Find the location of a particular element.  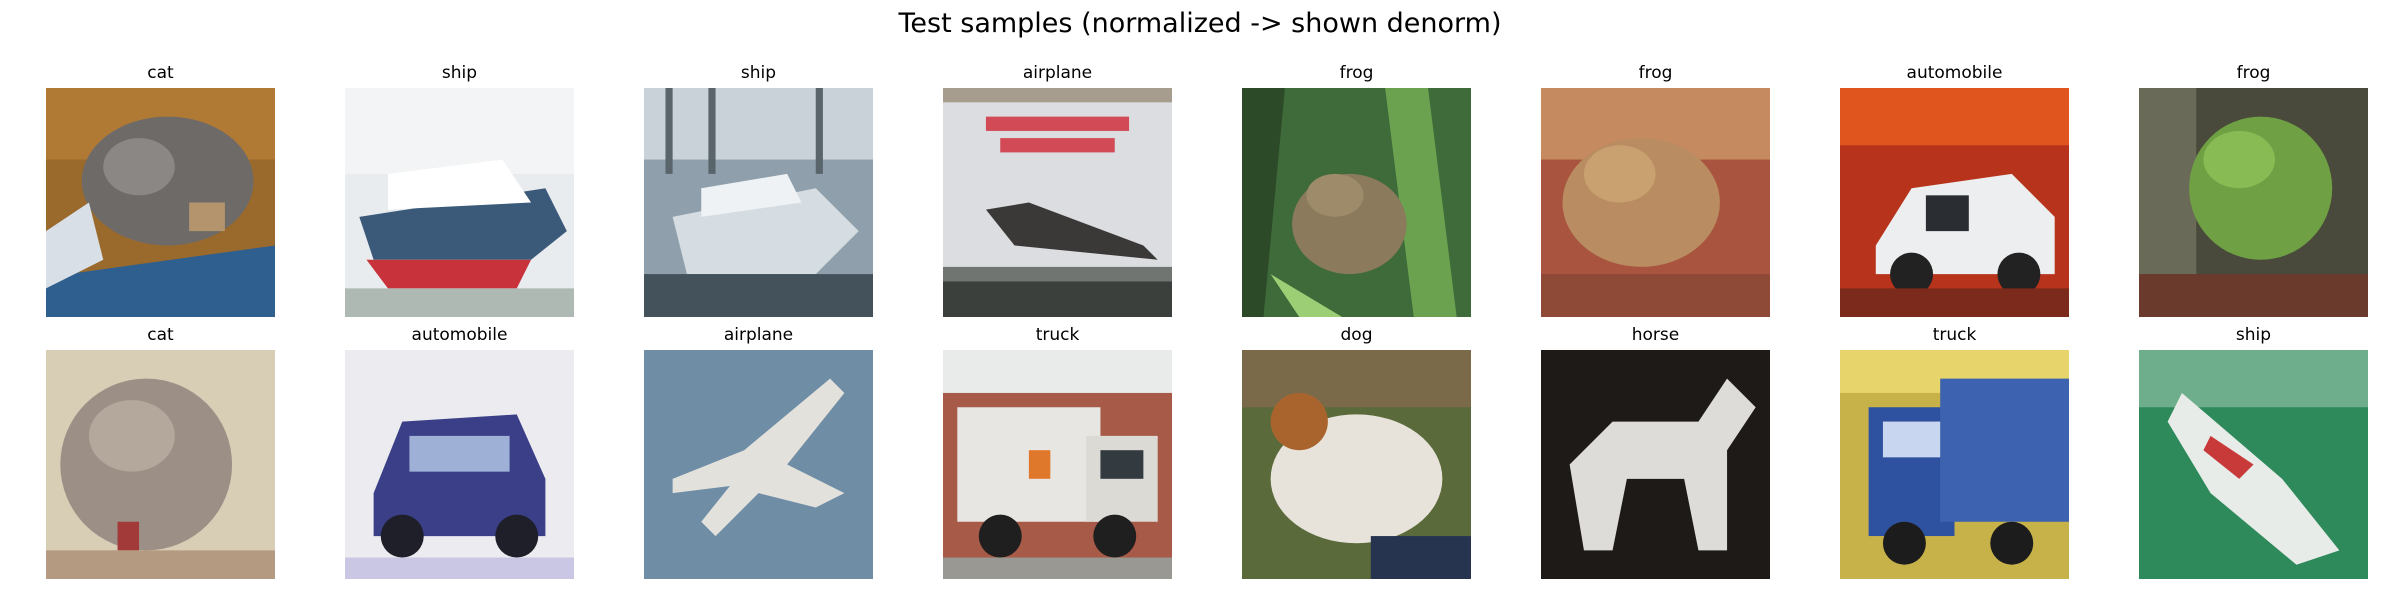

sample-label: horse is located at coordinates (1655, 335).